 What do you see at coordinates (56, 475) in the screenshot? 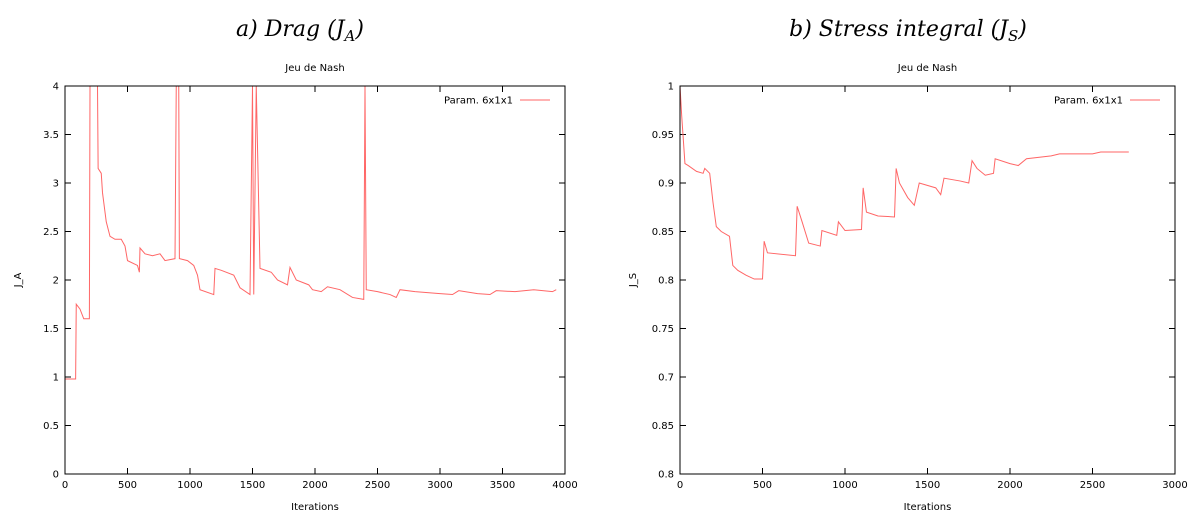
I see `y-tick-label: 0` at bounding box center [56, 475].